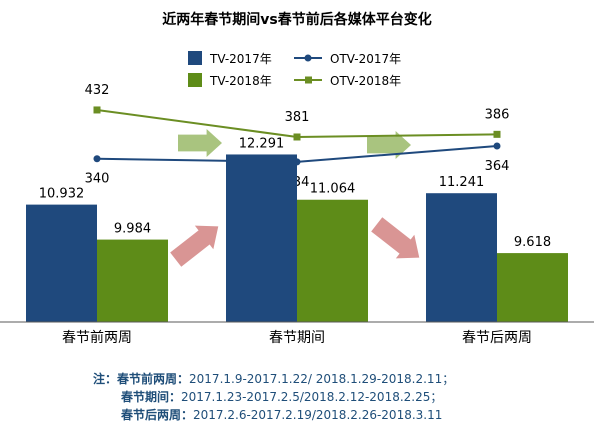 The width and height of the screenshot is (594, 431). Describe the element at coordinates (497, 114) in the screenshot. I see `series-otv-2018-label-3: 386` at that location.